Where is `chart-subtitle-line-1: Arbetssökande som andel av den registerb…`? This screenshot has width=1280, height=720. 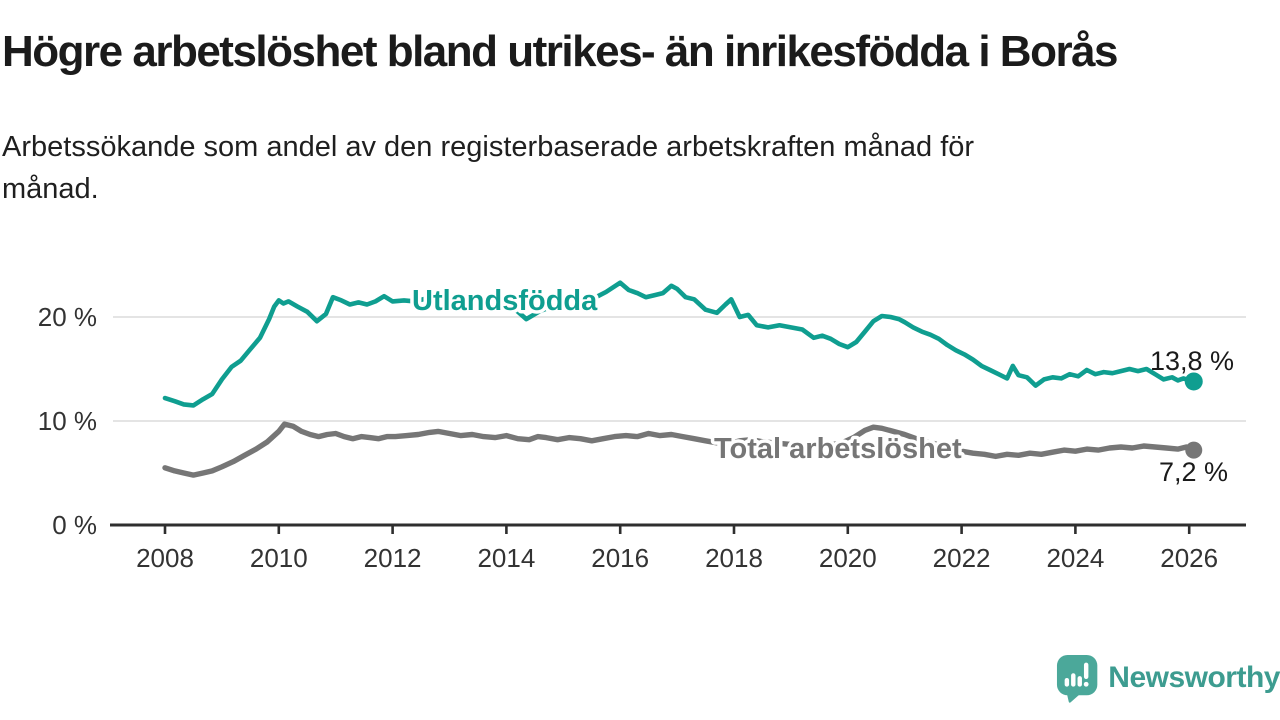 chart-subtitle-line-1: Arbetssökande som andel av den registerb… is located at coordinates (488, 147).